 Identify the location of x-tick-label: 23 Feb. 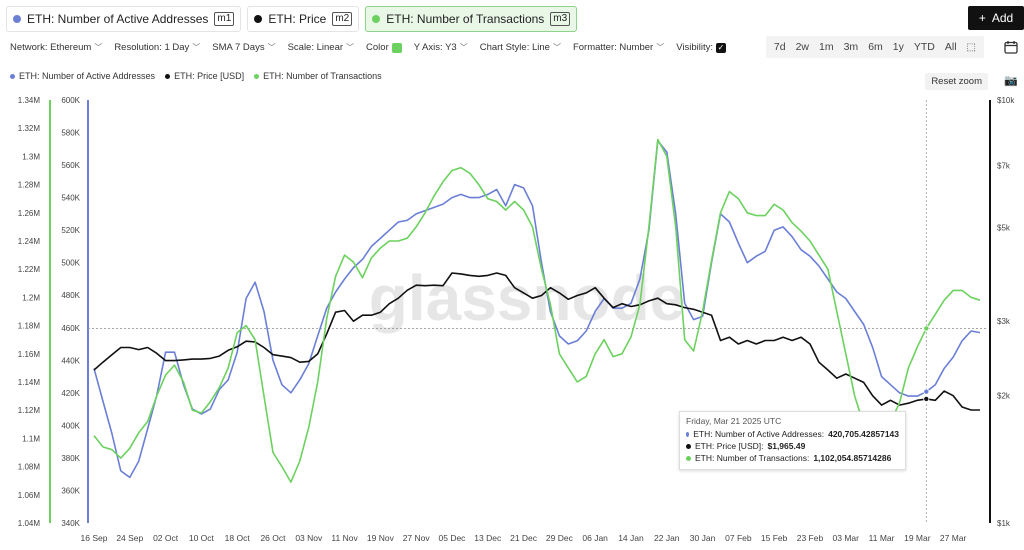
(810, 538).